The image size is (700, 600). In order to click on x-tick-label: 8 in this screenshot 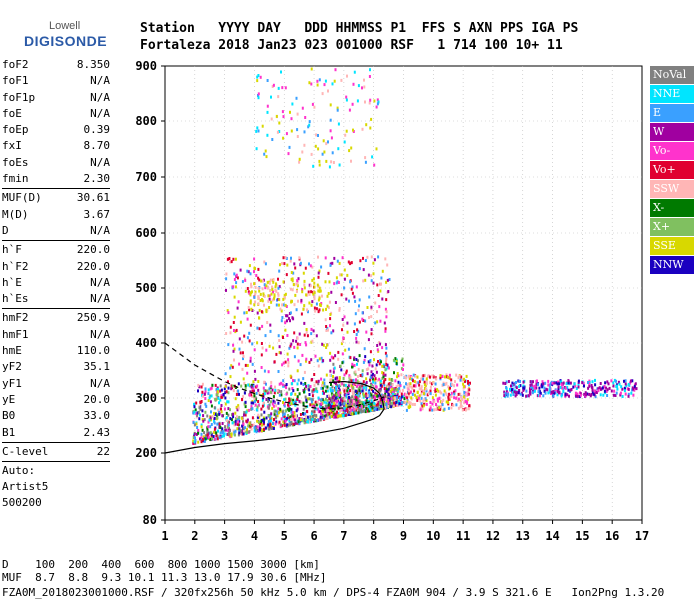, I will do `click(373, 536)`.